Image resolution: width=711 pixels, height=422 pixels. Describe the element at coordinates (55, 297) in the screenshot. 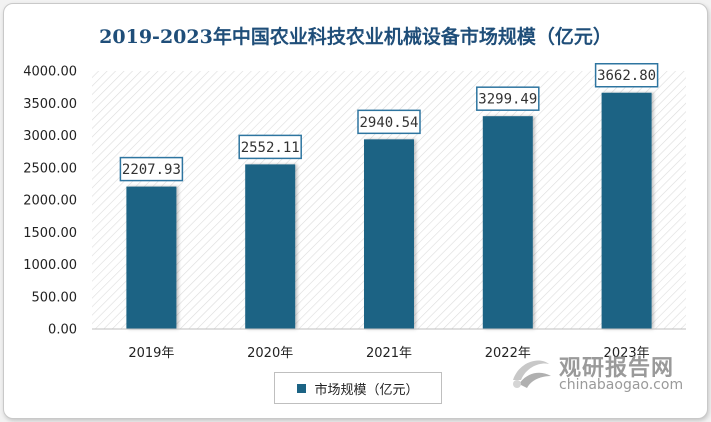

I see `y-tick-label: 500.00` at that location.